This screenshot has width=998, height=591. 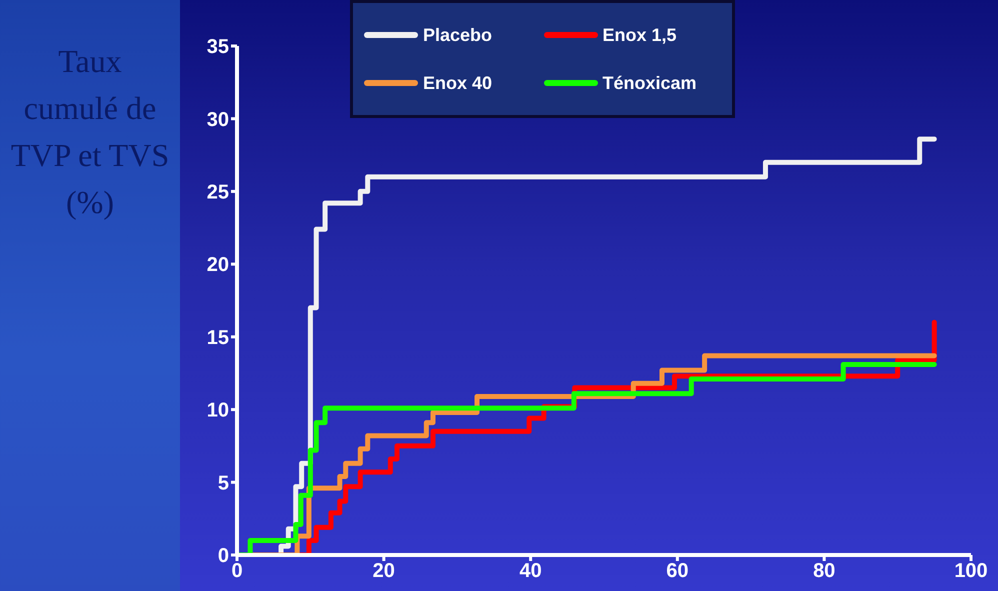 What do you see at coordinates (530, 571) in the screenshot?
I see `x-tick-label: 40` at bounding box center [530, 571].